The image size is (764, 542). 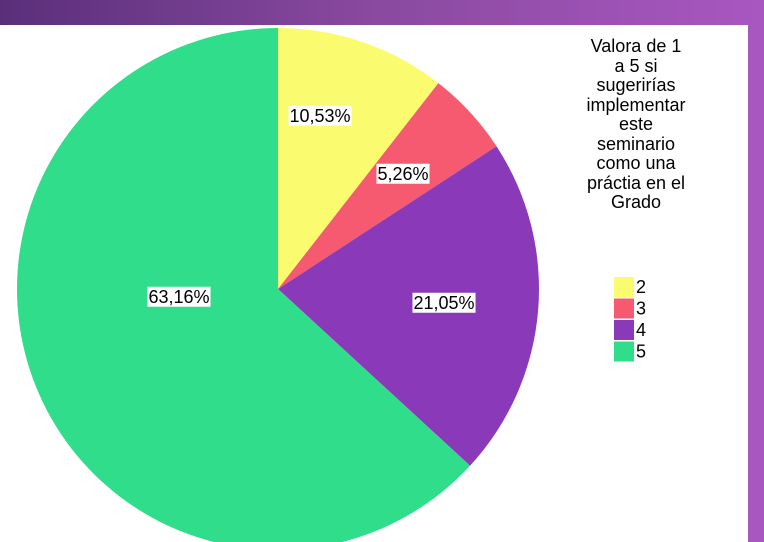 I want to click on data-label: 63,16%, so click(x=178, y=297).